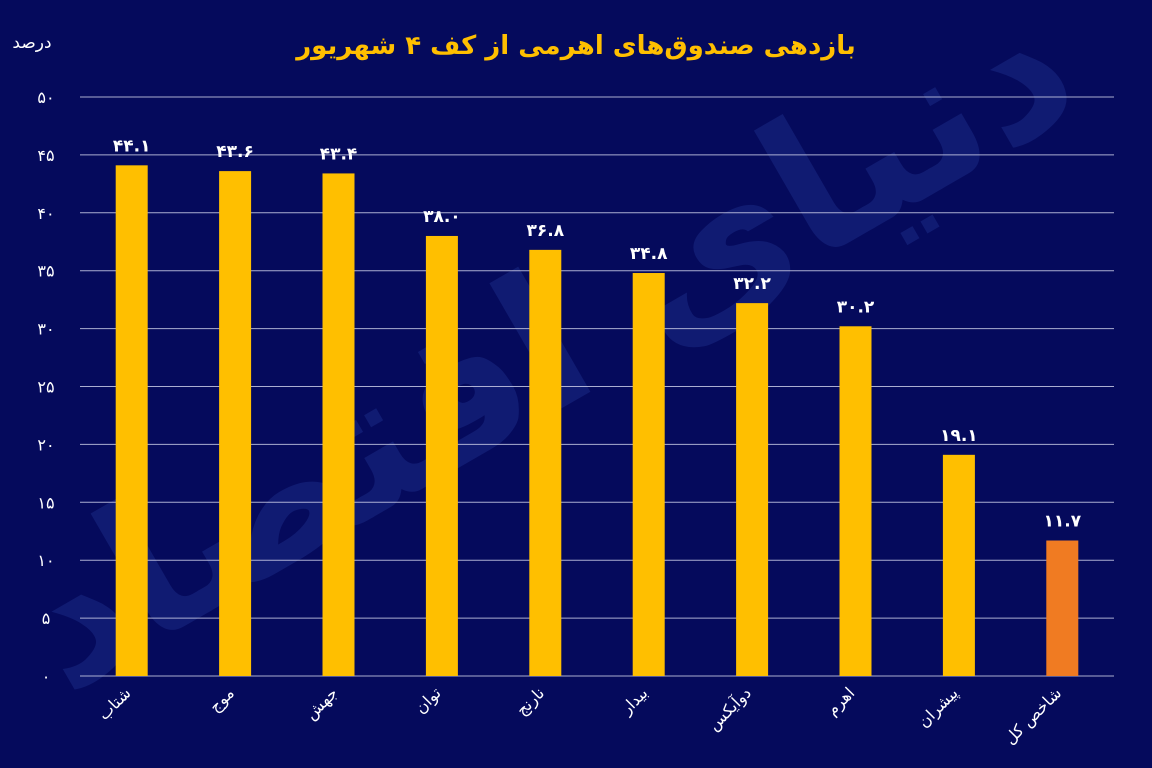 The width and height of the screenshot is (1152, 768). What do you see at coordinates (45, 97) in the screenshot?
I see `y-tick-label: ۵۰` at bounding box center [45, 97].